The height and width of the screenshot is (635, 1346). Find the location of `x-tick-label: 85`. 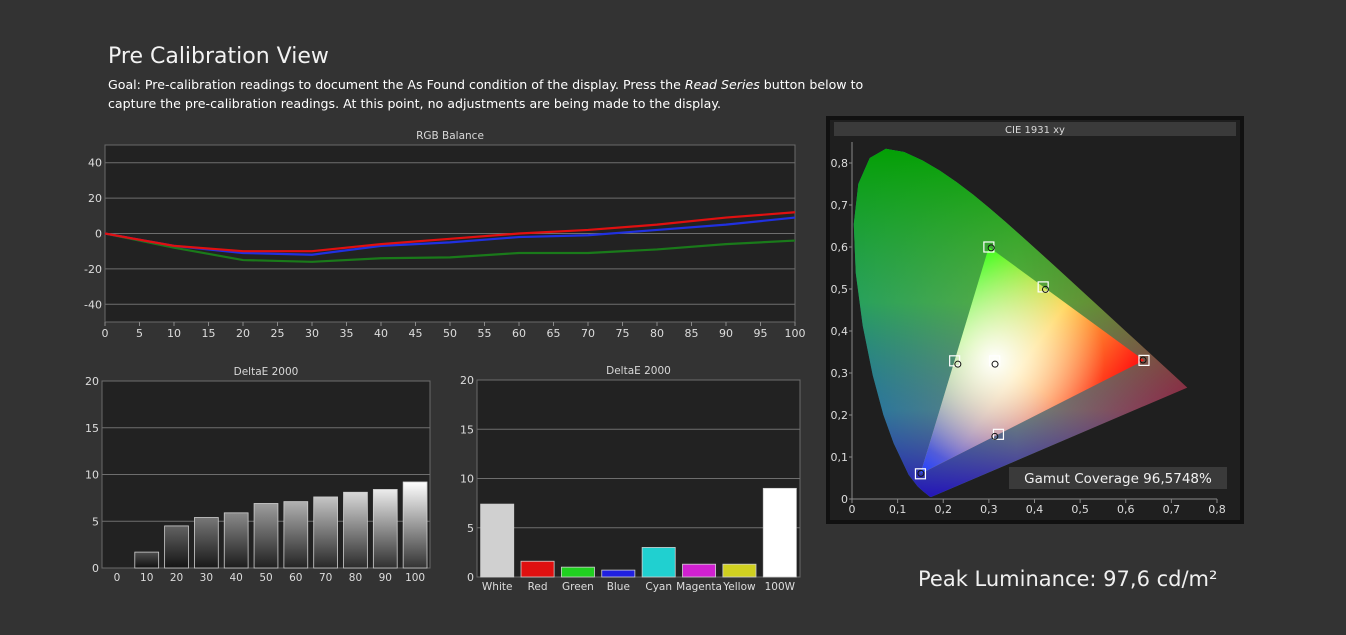

x-tick-label: 85 is located at coordinates (692, 333).